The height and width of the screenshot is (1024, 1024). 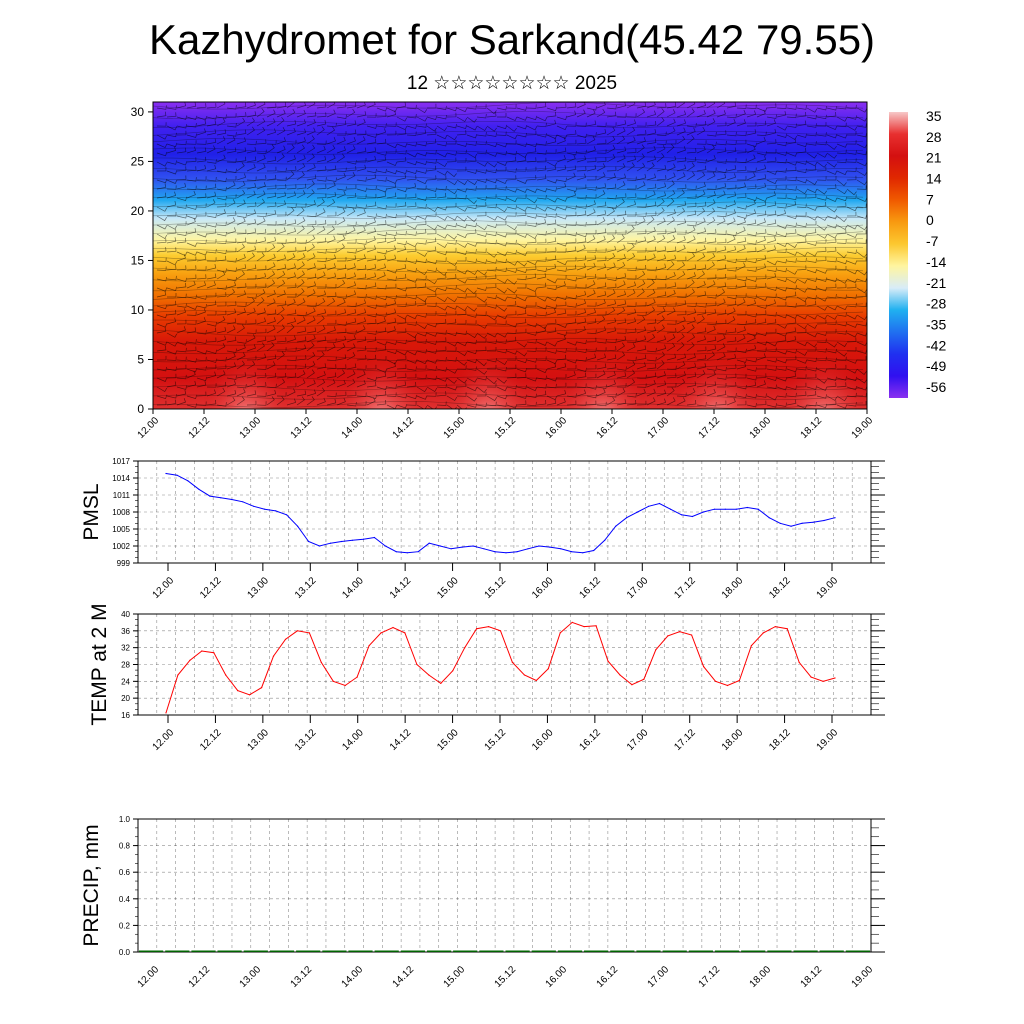 What do you see at coordinates (125, 631) in the screenshot?
I see `temp-2m-ytick-label-5: 36` at bounding box center [125, 631].